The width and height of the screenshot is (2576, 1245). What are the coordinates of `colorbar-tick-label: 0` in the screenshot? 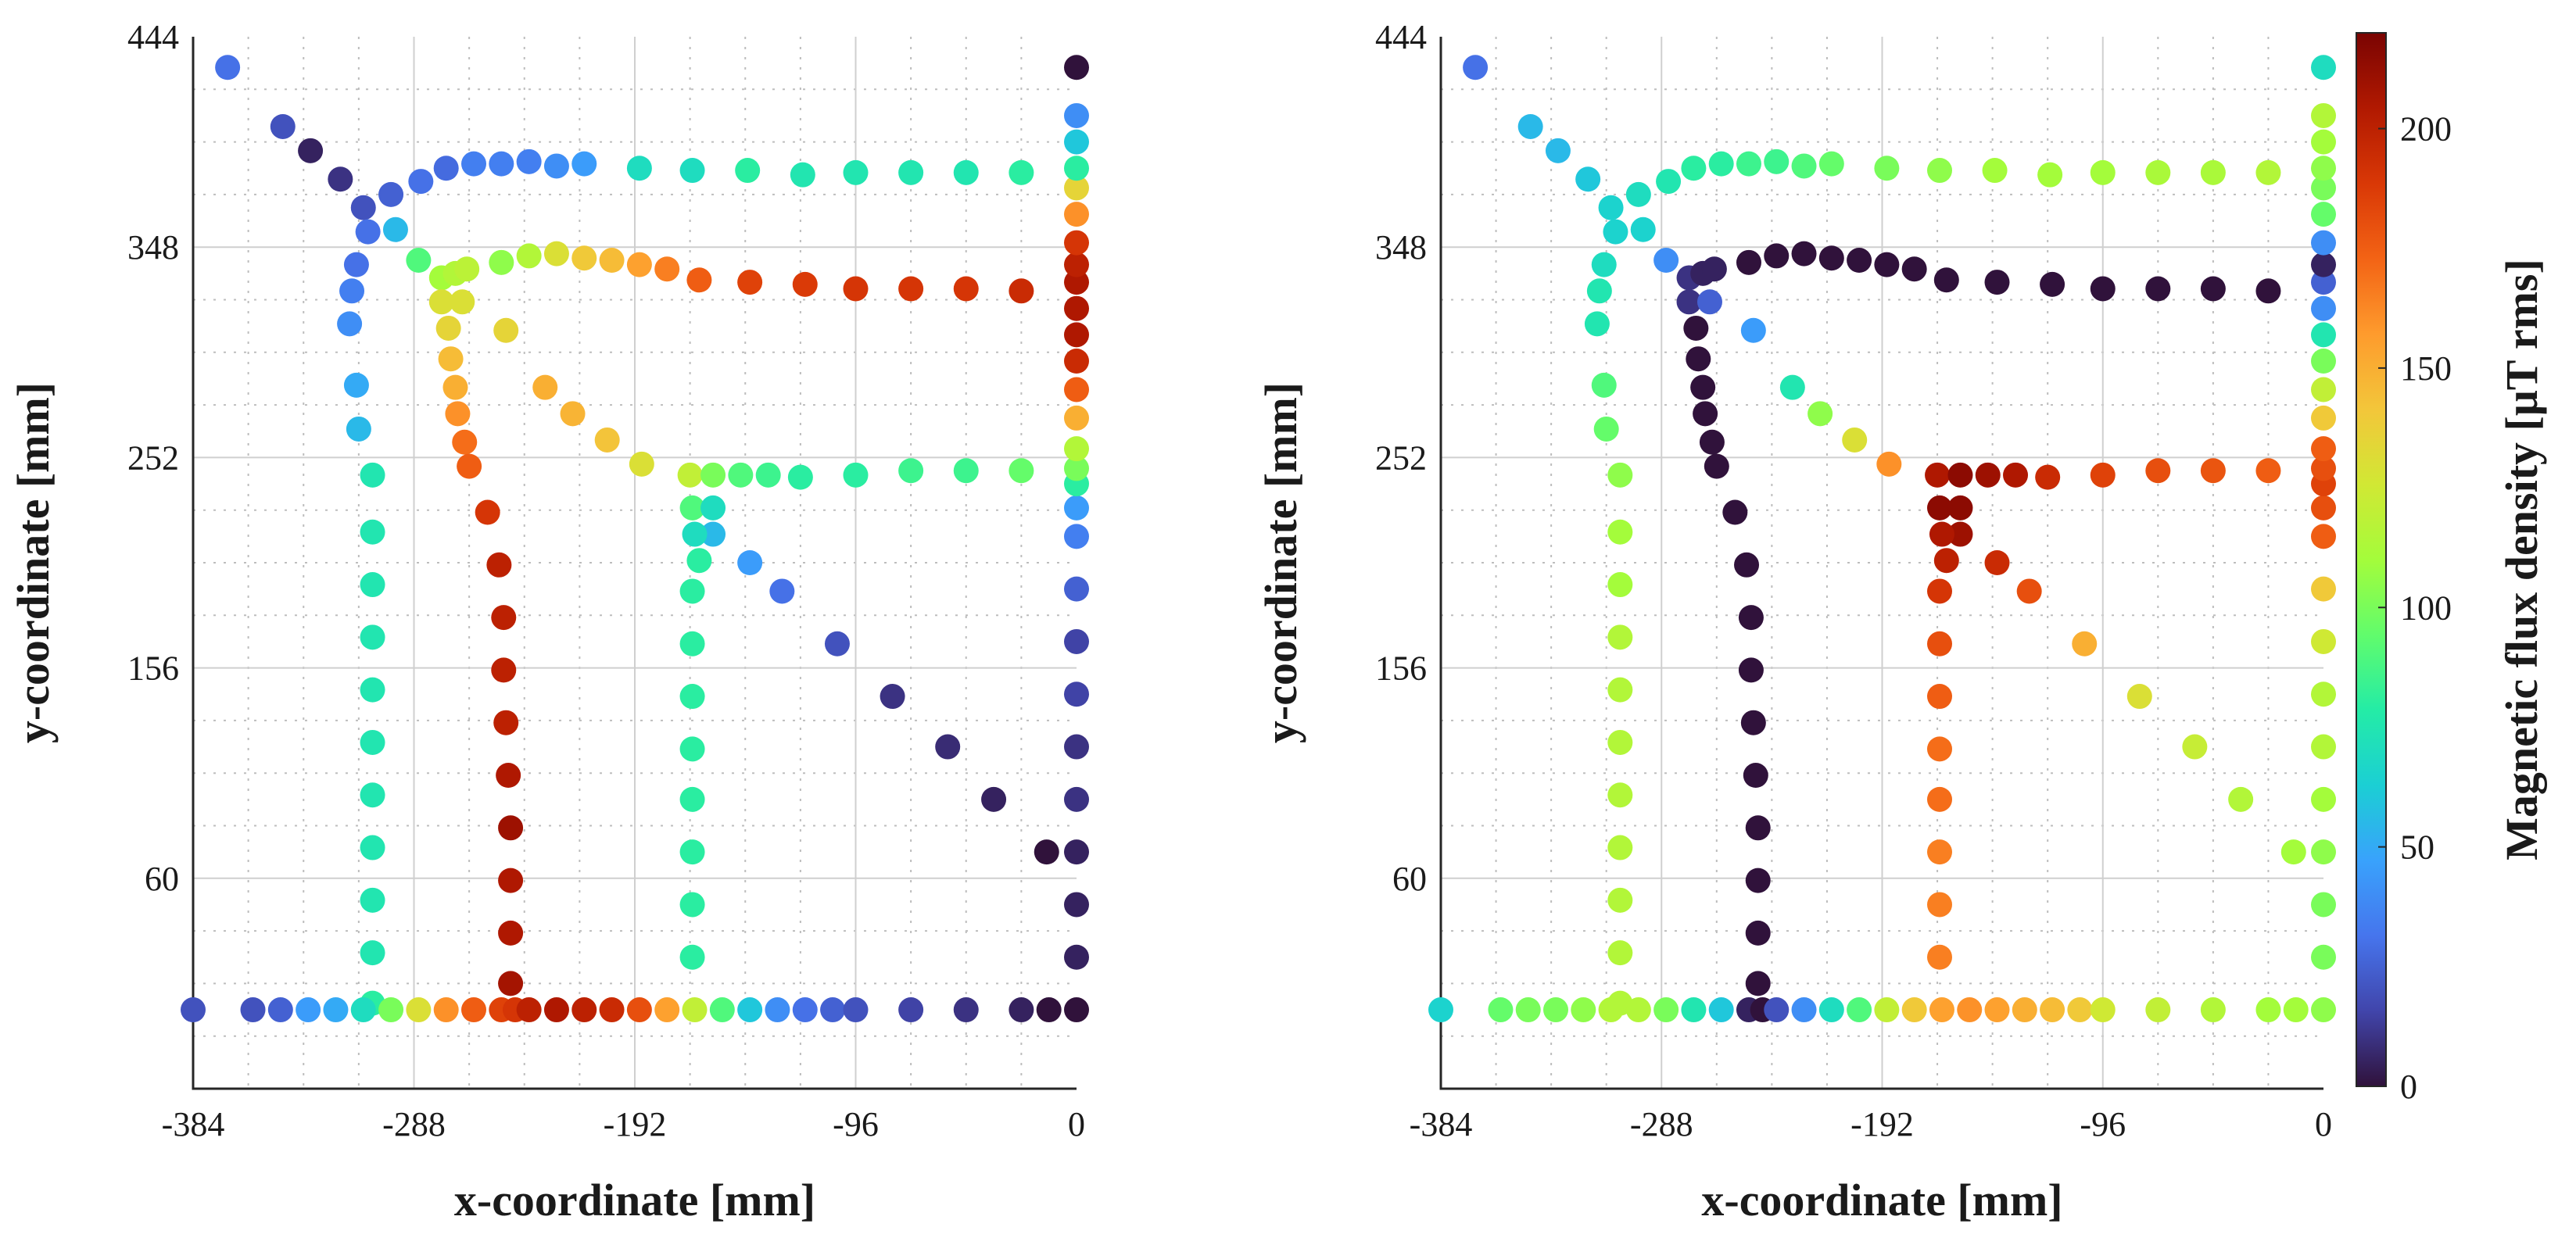 It's located at (2408, 1087).